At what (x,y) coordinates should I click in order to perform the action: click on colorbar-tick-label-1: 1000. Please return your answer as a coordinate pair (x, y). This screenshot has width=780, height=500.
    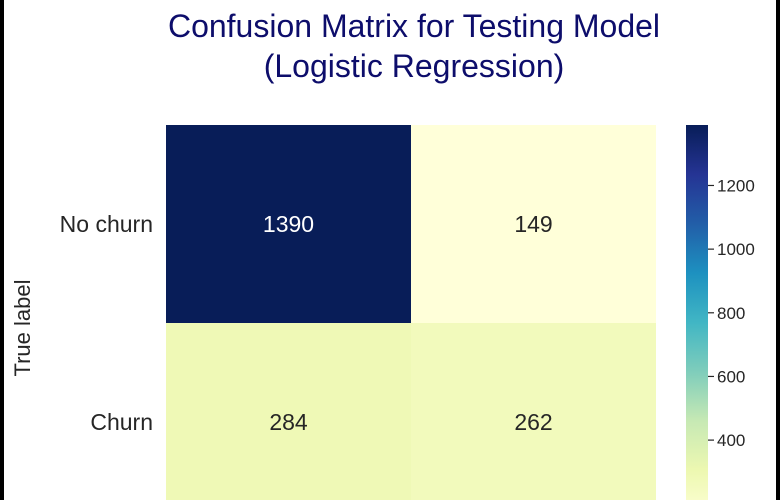
    Looking at the image, I should click on (736, 249).